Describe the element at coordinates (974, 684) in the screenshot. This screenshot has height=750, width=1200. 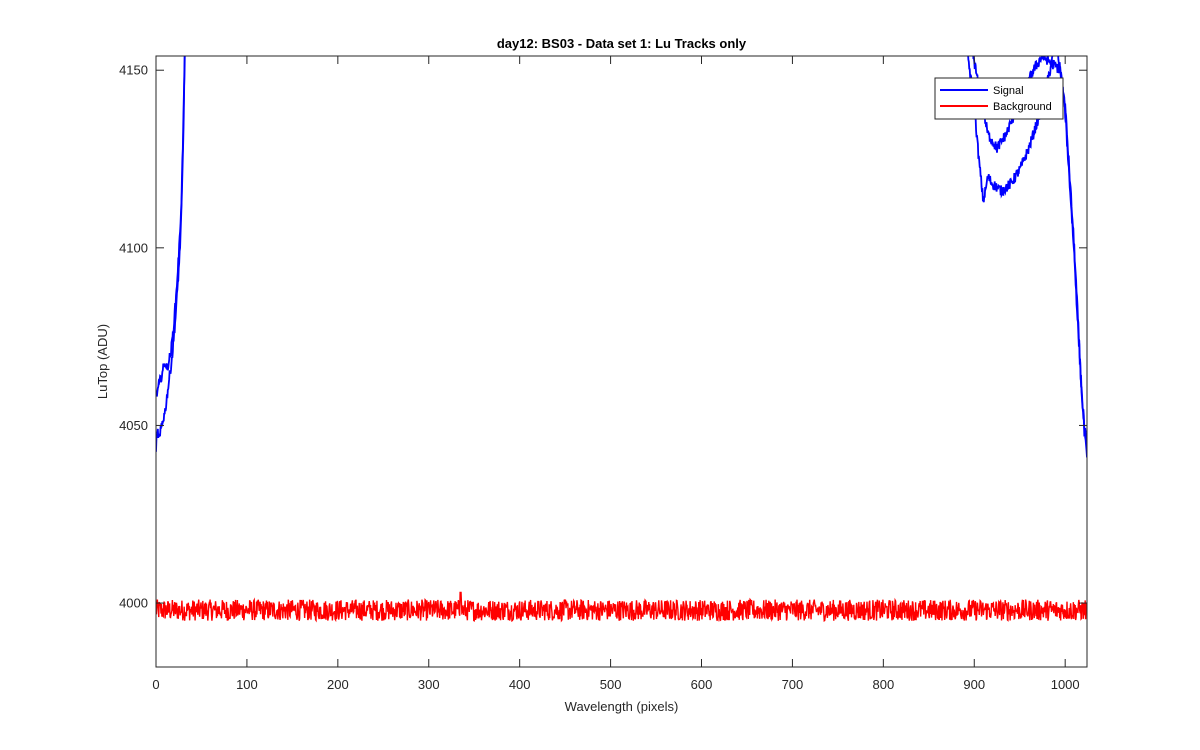
I see `x-tick-label-900: 900` at that location.